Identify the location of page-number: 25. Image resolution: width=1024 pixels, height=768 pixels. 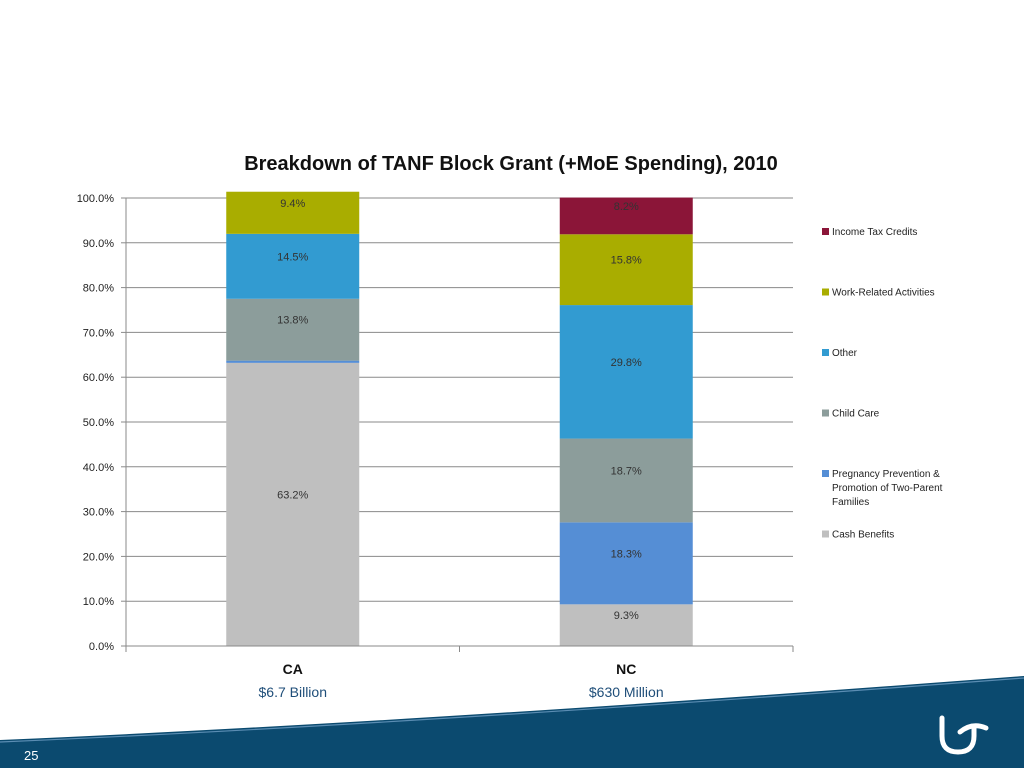
(31, 755).